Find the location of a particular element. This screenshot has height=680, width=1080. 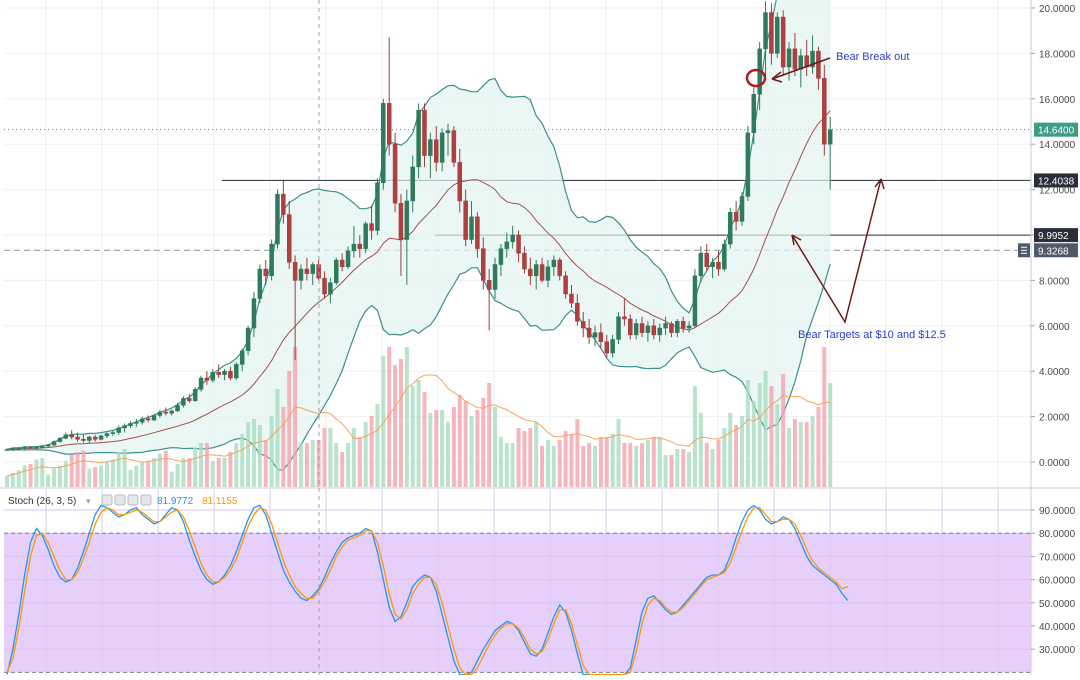

eye-icon is located at coordinates (107, 500).